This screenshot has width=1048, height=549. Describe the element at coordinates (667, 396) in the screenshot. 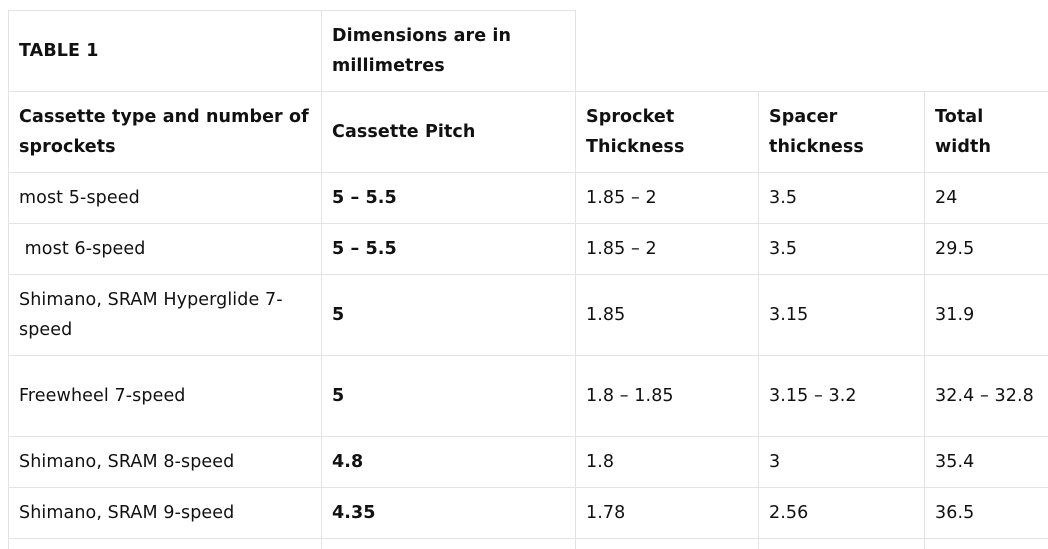

I see `sprocket-cell: 1.8 – 1.85` at that location.